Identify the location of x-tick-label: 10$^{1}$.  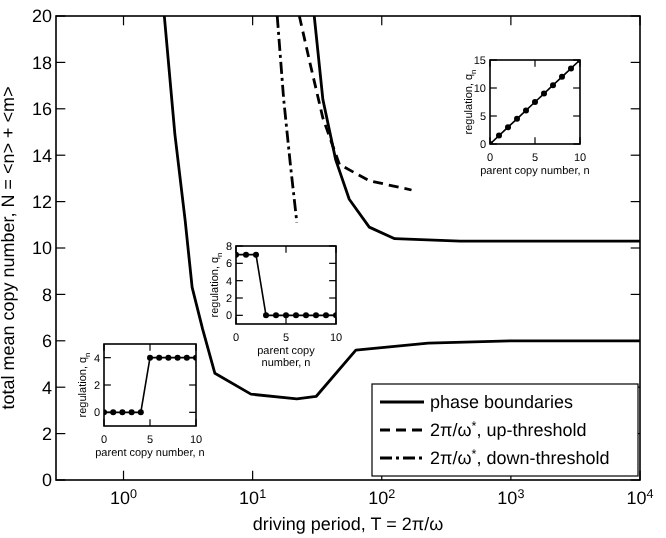
(253, 497).